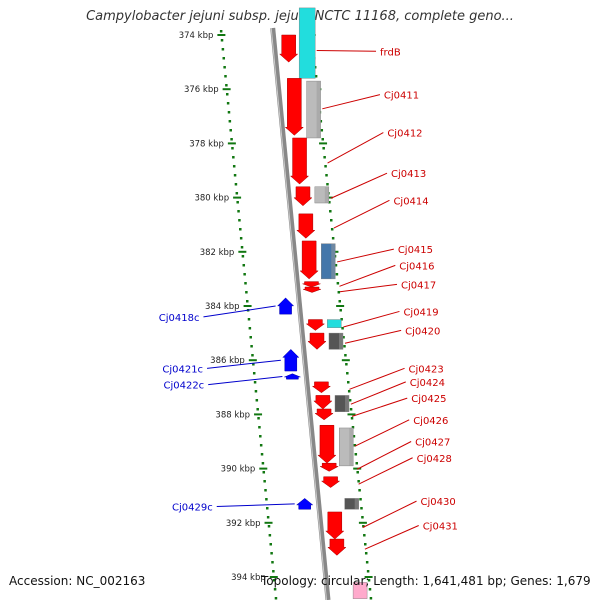  I want to click on forward-gene-cj0424, so click(323, 402).